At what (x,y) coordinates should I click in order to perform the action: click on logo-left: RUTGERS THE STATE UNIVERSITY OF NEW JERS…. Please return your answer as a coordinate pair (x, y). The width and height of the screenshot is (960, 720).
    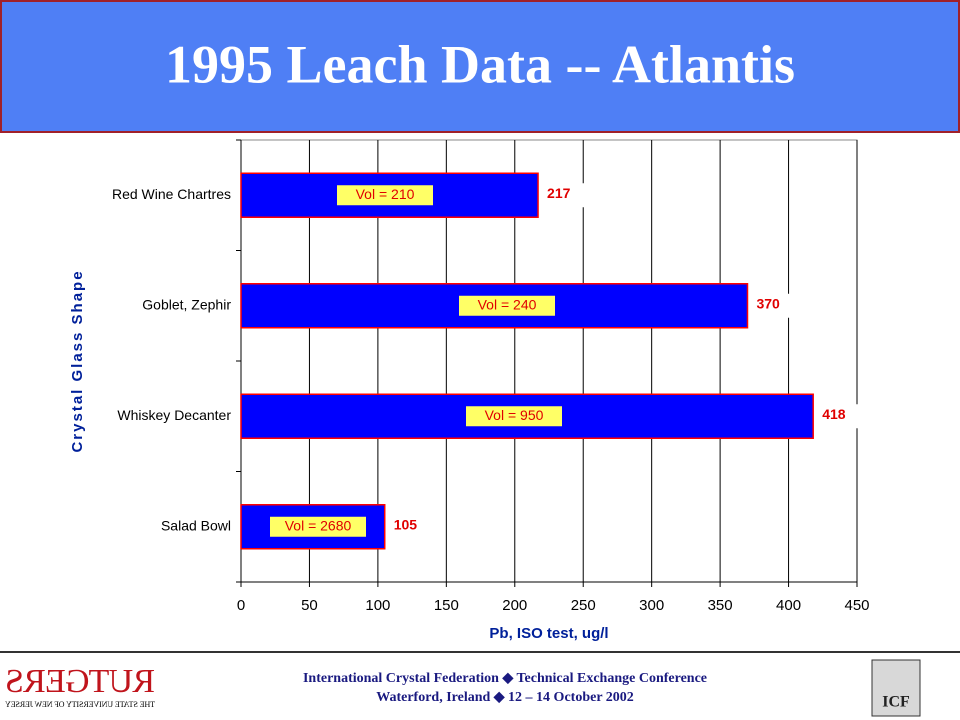
    Looking at the image, I should click on (80, 686).